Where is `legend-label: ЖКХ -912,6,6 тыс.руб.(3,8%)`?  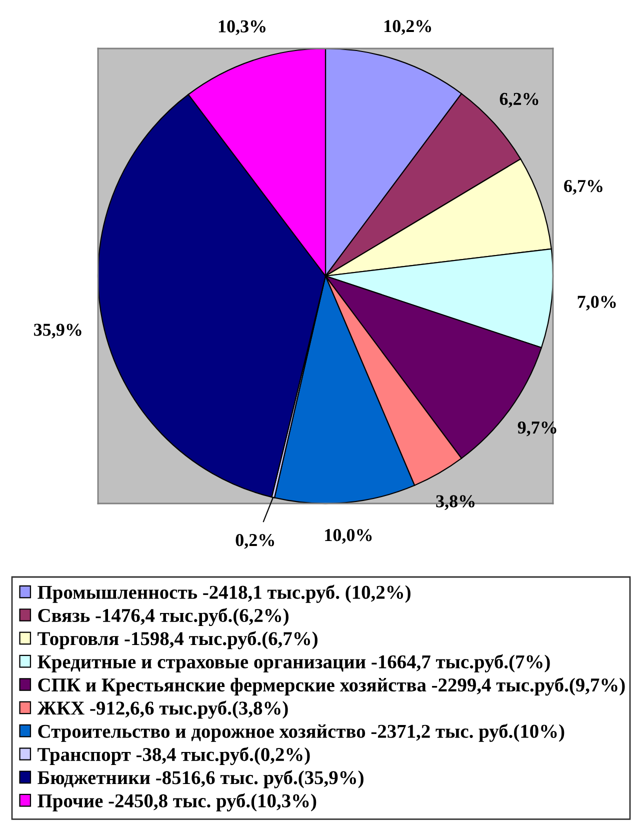 legend-label: ЖКХ -912,6,6 тыс.руб.(3,8%) is located at coordinates (162, 709).